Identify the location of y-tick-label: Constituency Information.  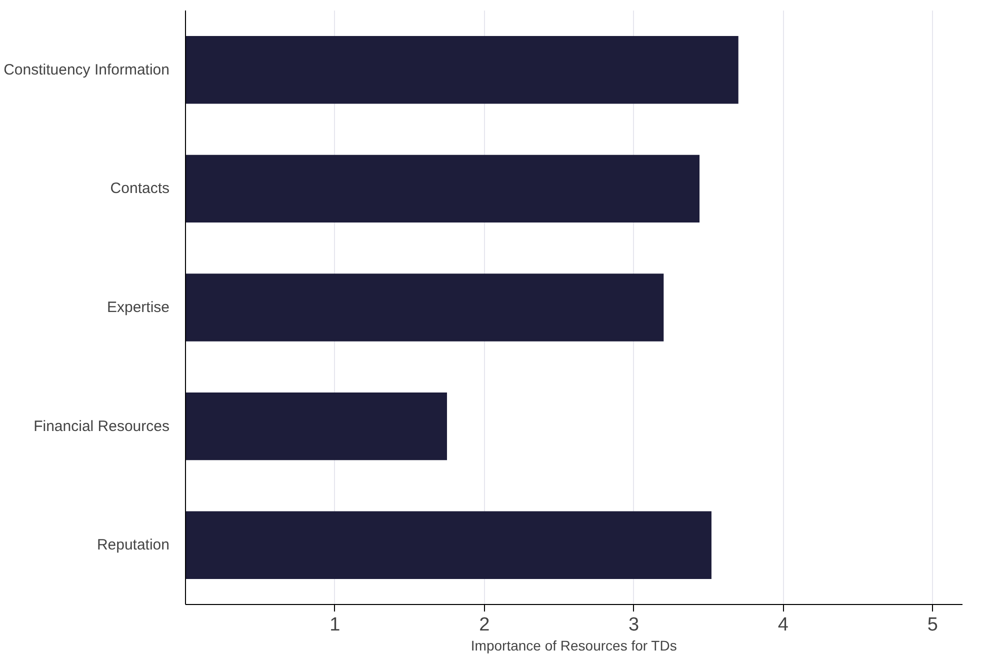
(87, 69).